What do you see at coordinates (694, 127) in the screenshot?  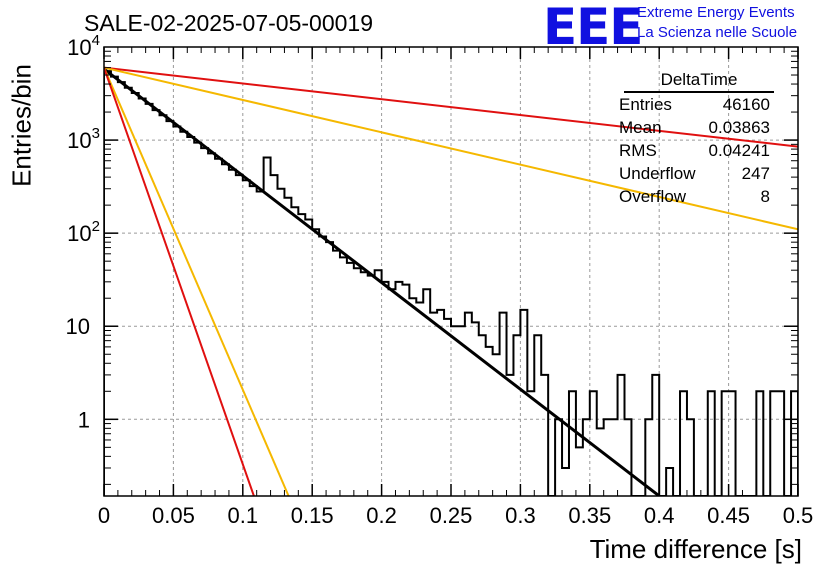 I see `stats-row: Mean 0.03863` at bounding box center [694, 127].